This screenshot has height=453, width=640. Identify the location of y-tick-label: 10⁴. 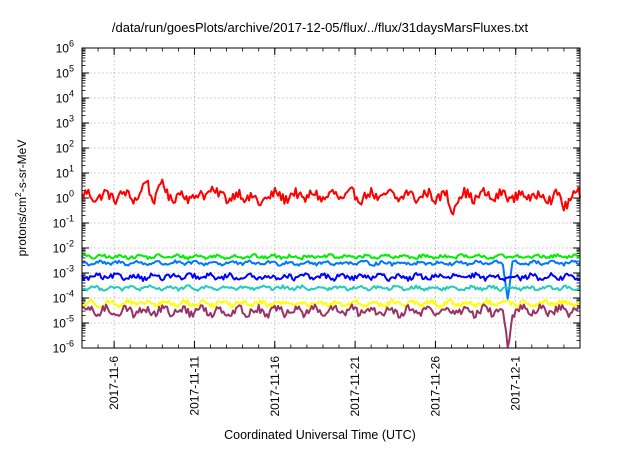
(65, 97).